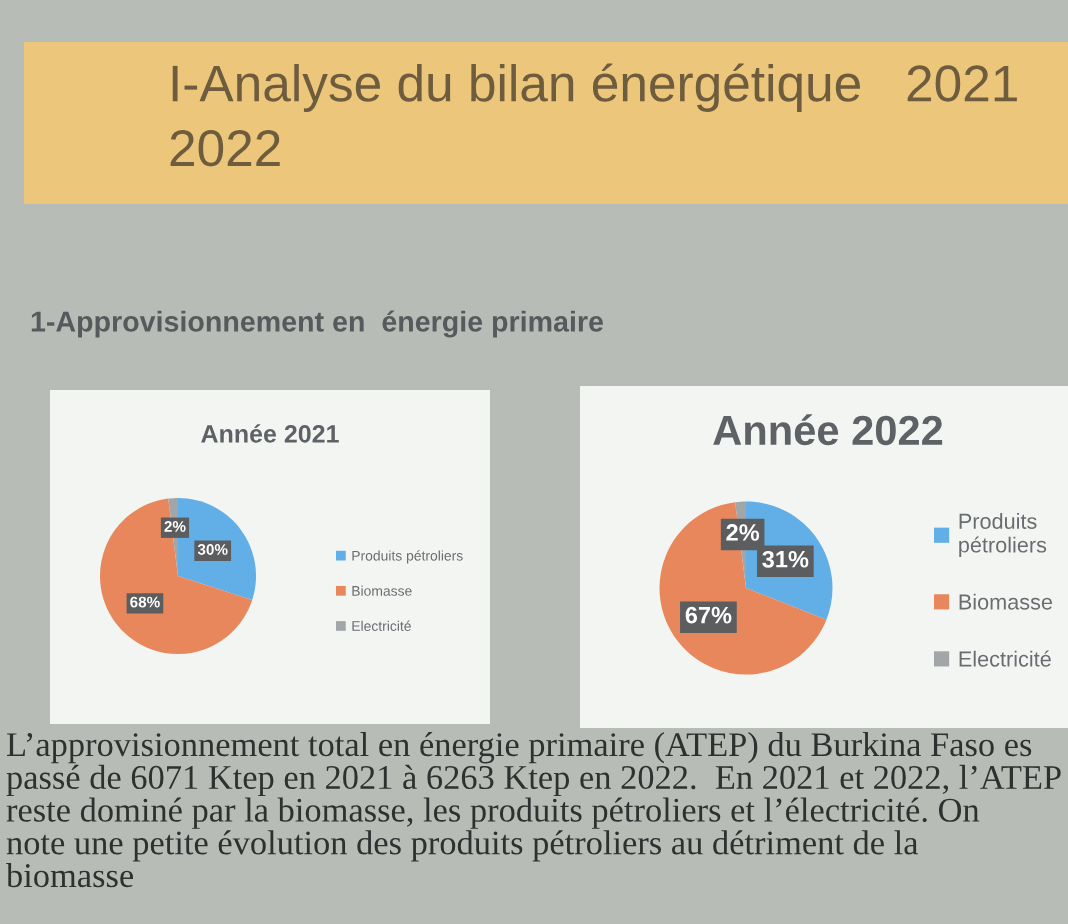  I want to click on data-label: 2%, so click(743, 532).